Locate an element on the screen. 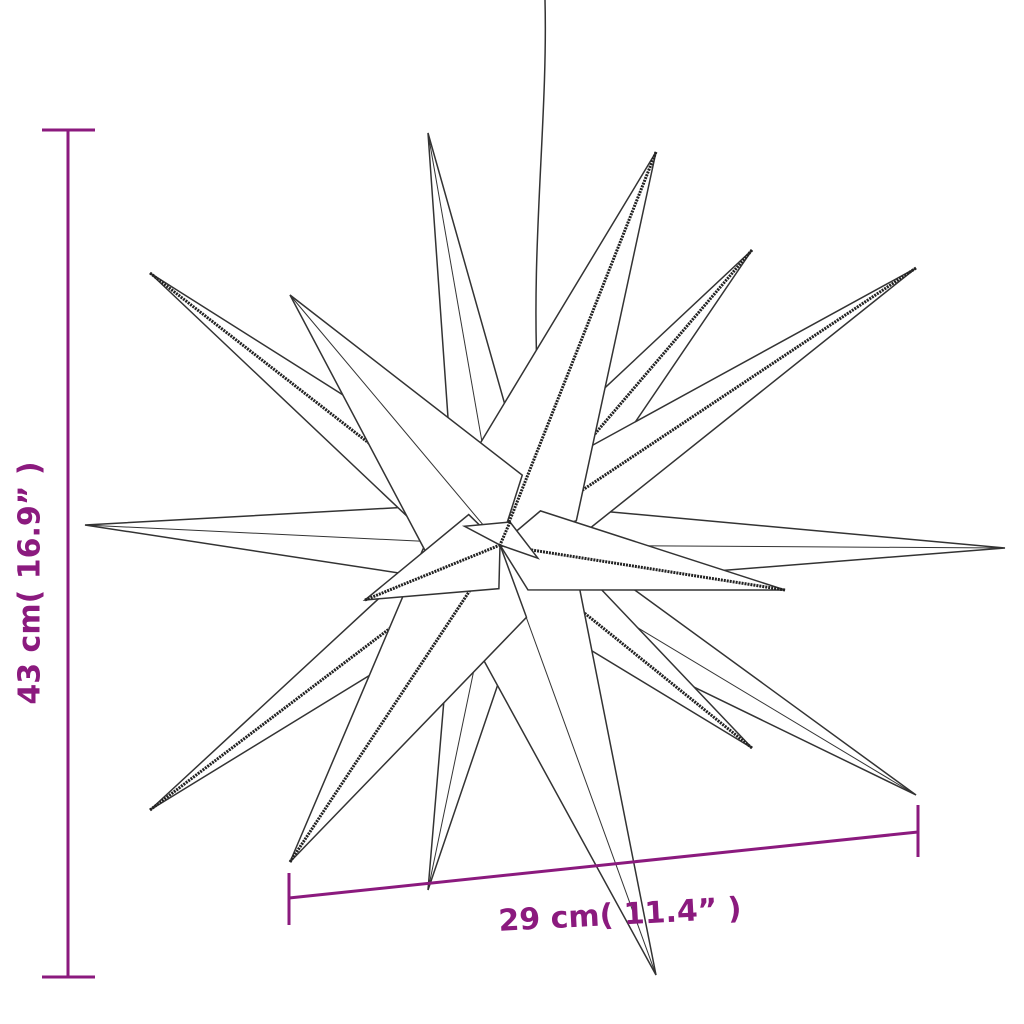 The height and width of the screenshot is (1024, 1024). hanging-cable is located at coordinates (541, 195).